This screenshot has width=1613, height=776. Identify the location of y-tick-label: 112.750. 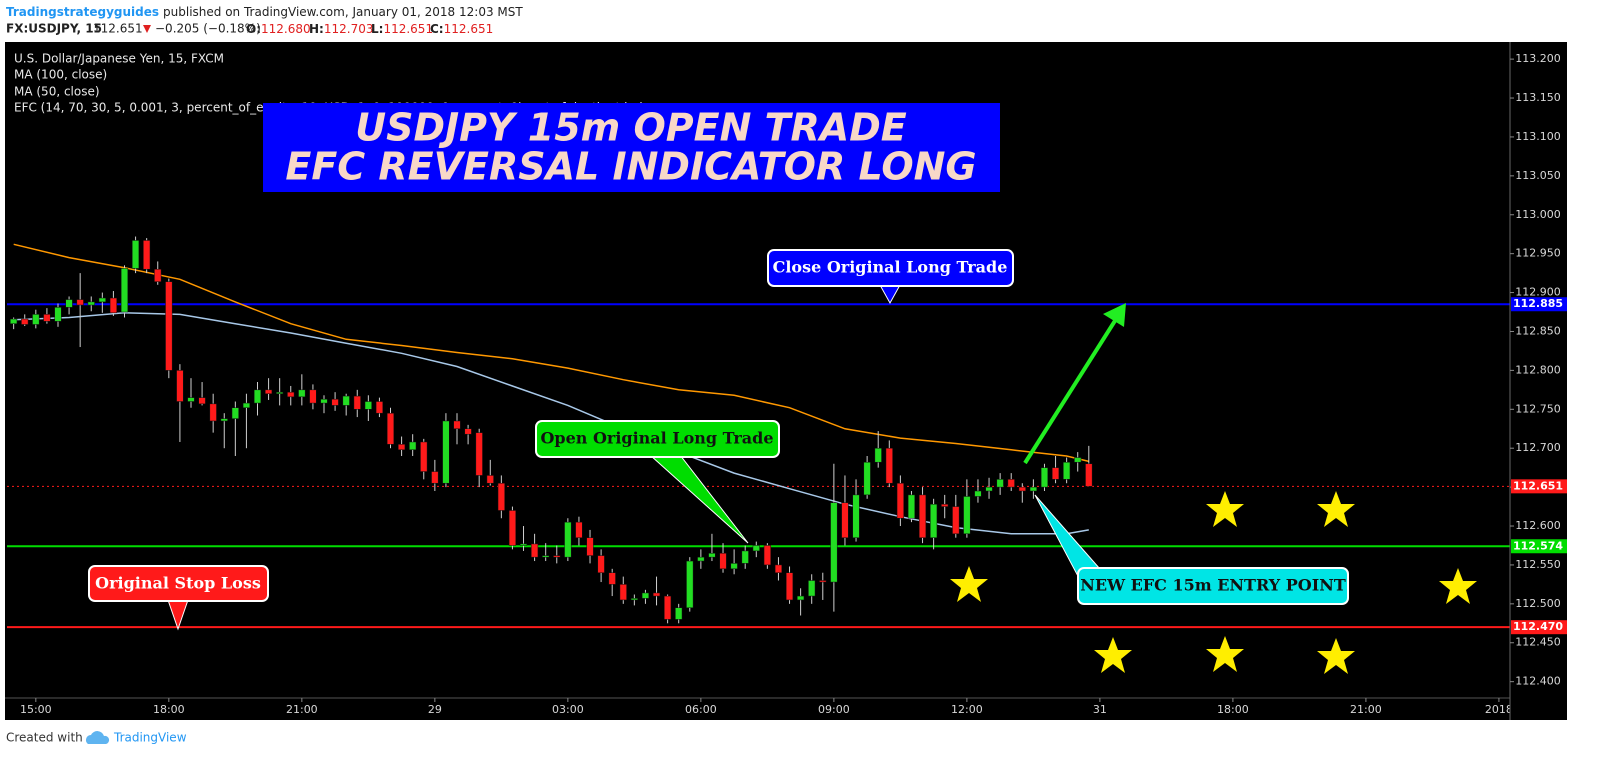
(1538, 408).